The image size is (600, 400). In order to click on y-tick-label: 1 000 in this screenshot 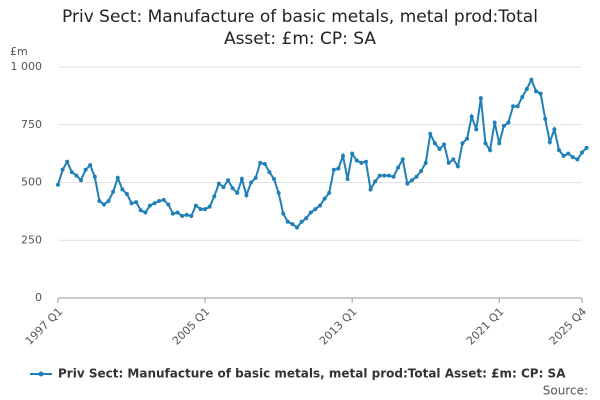, I will do `click(27, 66)`.